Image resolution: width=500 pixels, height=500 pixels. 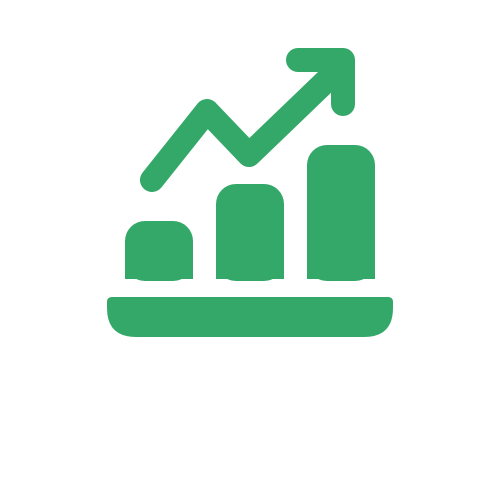 What do you see at coordinates (250, 317) in the screenshot?
I see `tray-base-icon` at bounding box center [250, 317].